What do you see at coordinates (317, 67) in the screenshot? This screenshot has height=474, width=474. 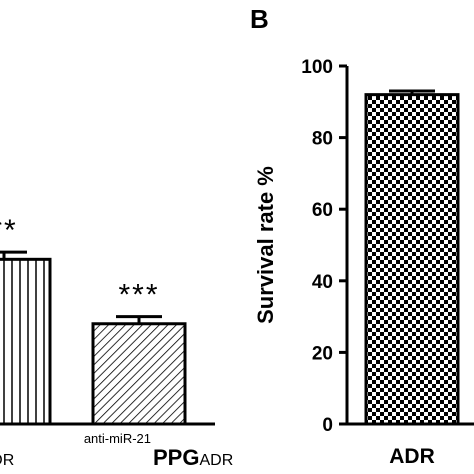 I see `y-tick-label: 100` at bounding box center [317, 67].